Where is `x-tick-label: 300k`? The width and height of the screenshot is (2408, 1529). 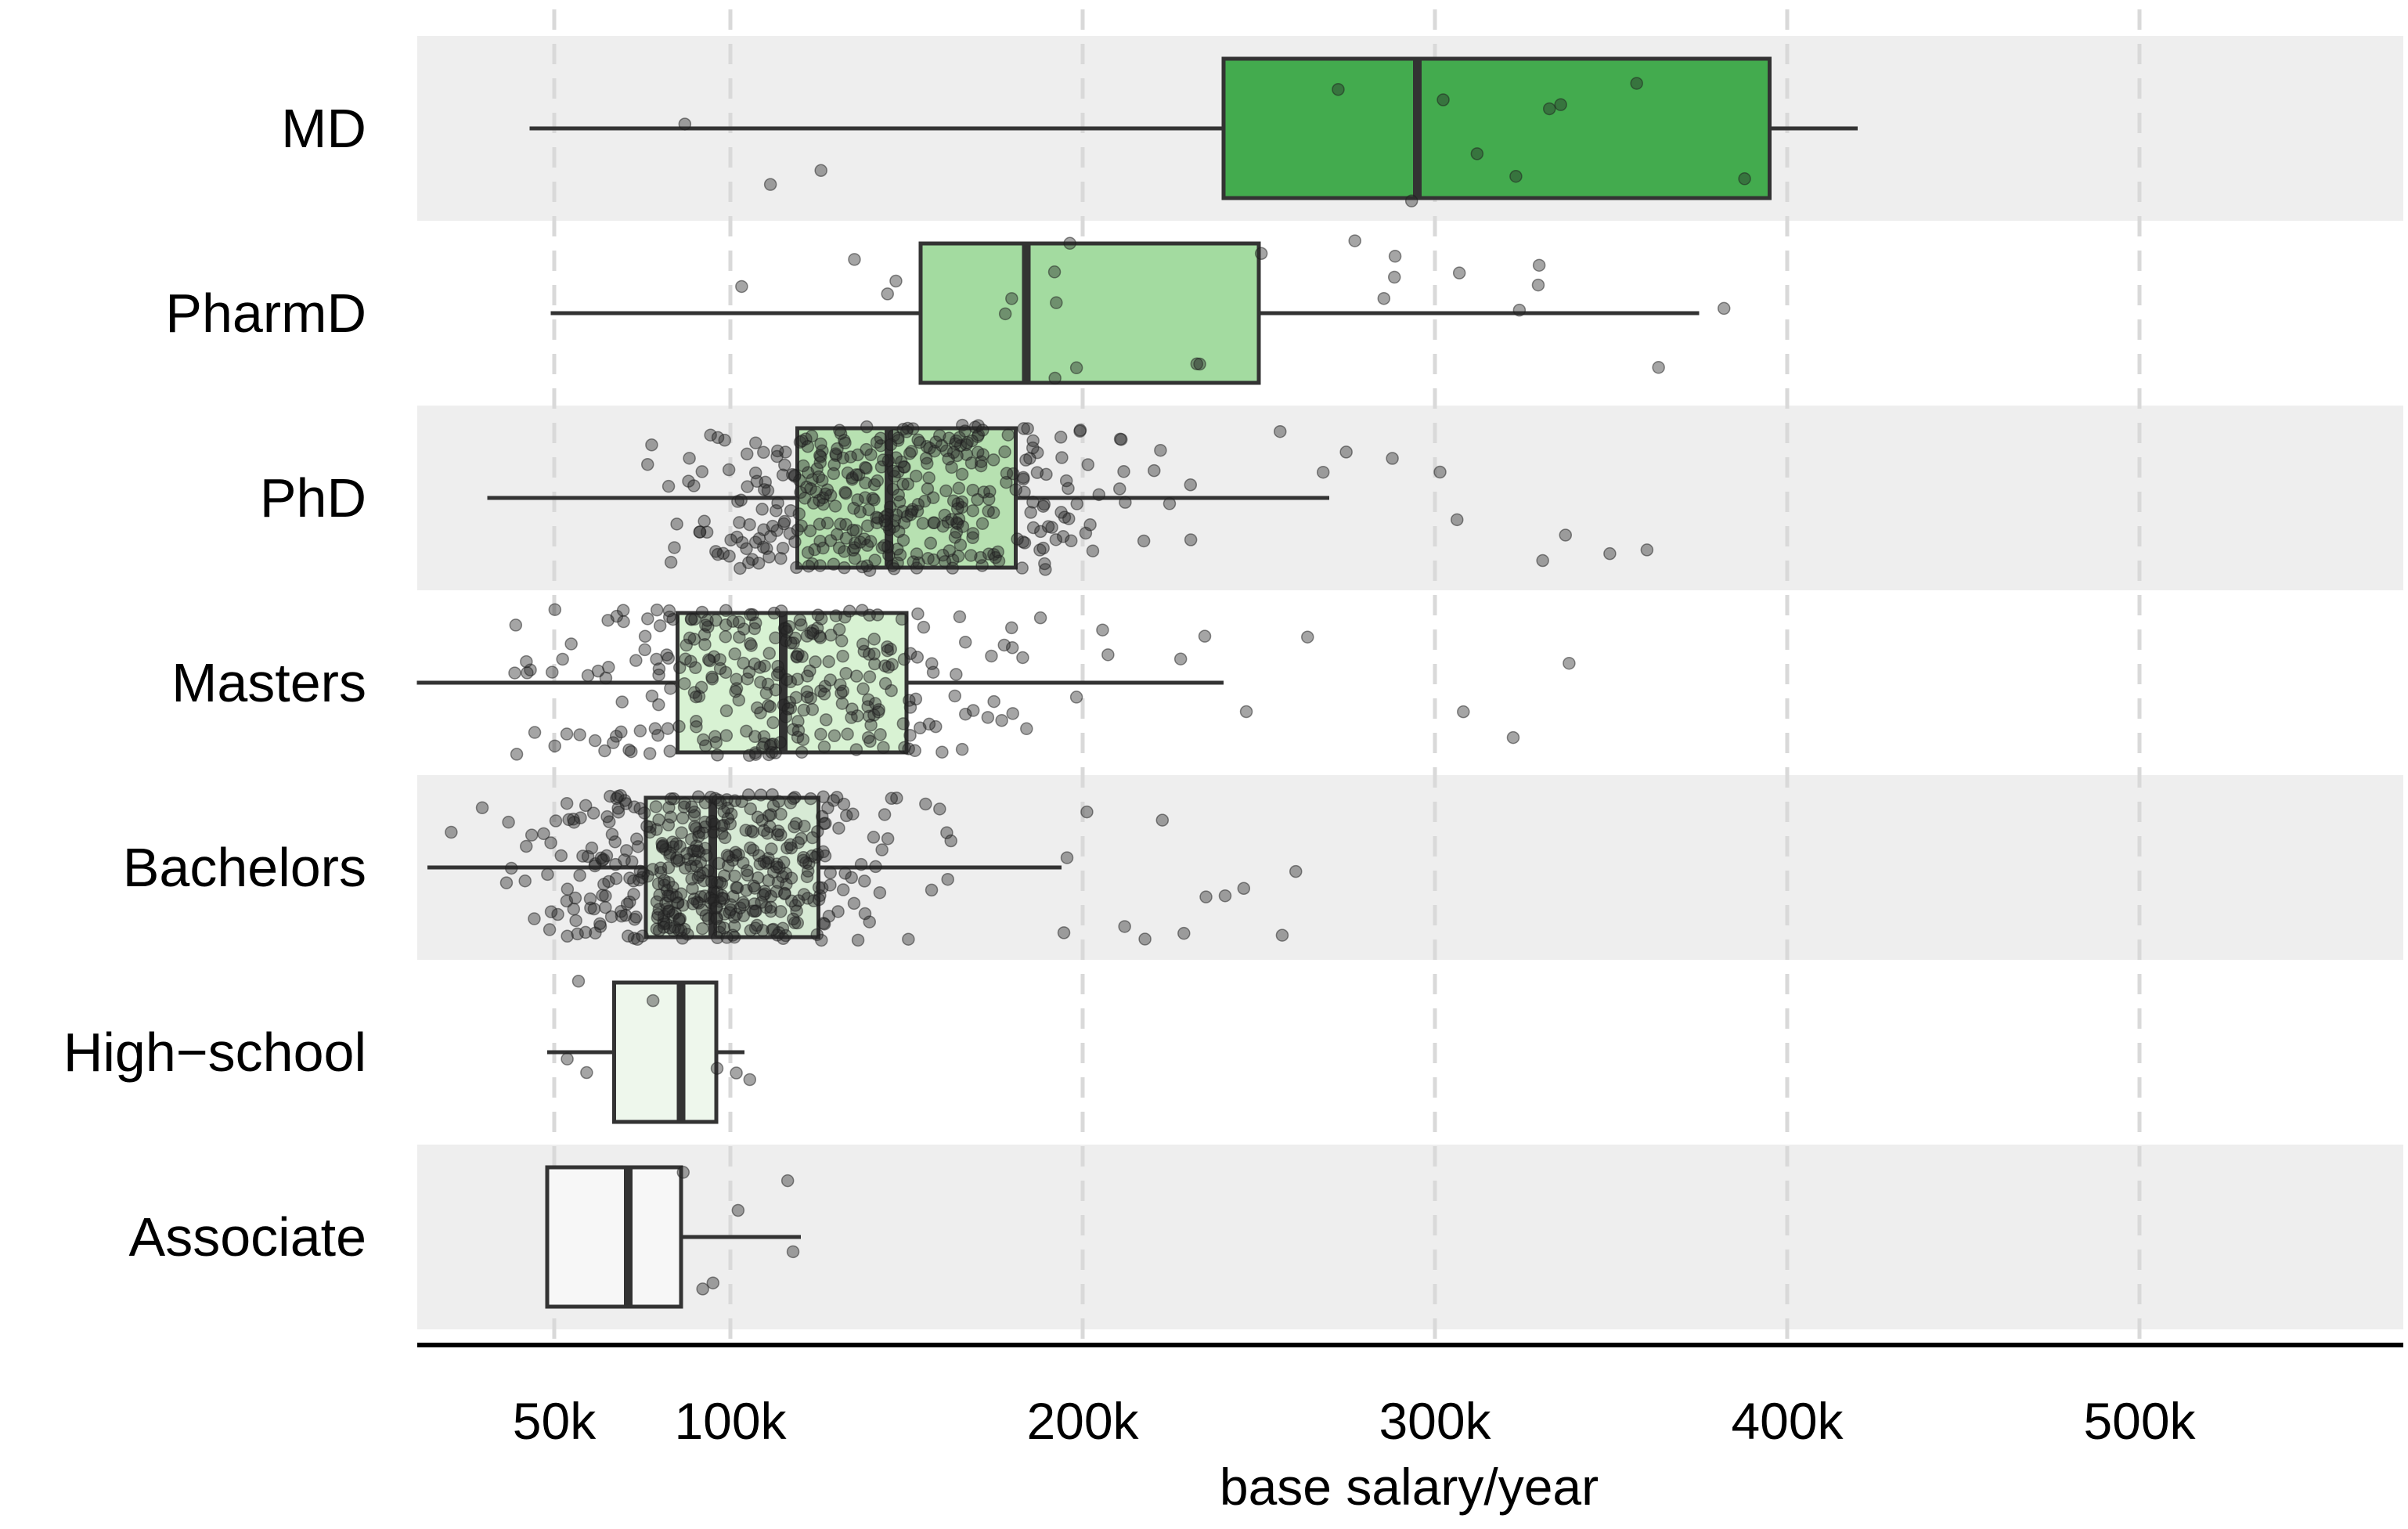 x-tick-label: 300k is located at coordinates (1435, 1421).